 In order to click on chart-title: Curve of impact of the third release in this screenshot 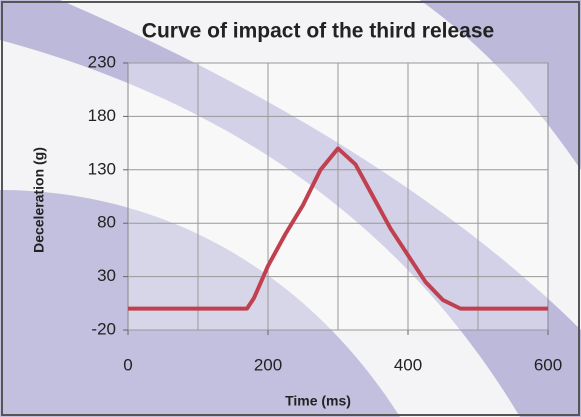, I will do `click(318, 31)`.